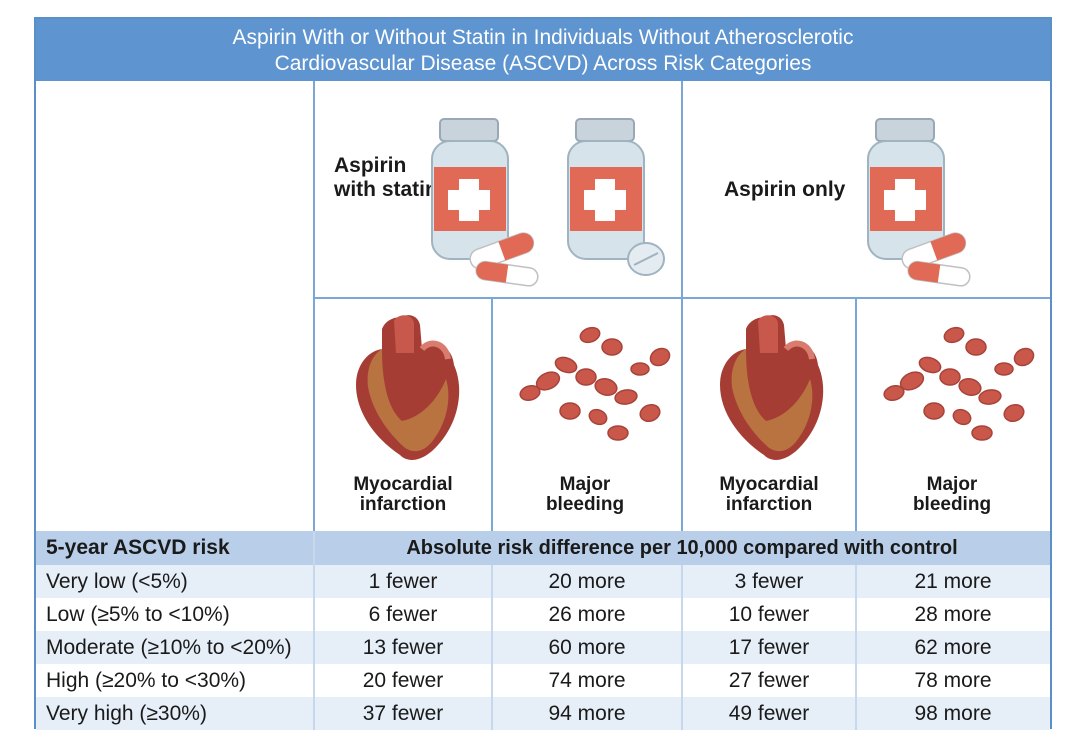 The image size is (1080, 740). Describe the element at coordinates (953, 581) in the screenshot. I see `ao-bleed-value: 21 more` at that location.